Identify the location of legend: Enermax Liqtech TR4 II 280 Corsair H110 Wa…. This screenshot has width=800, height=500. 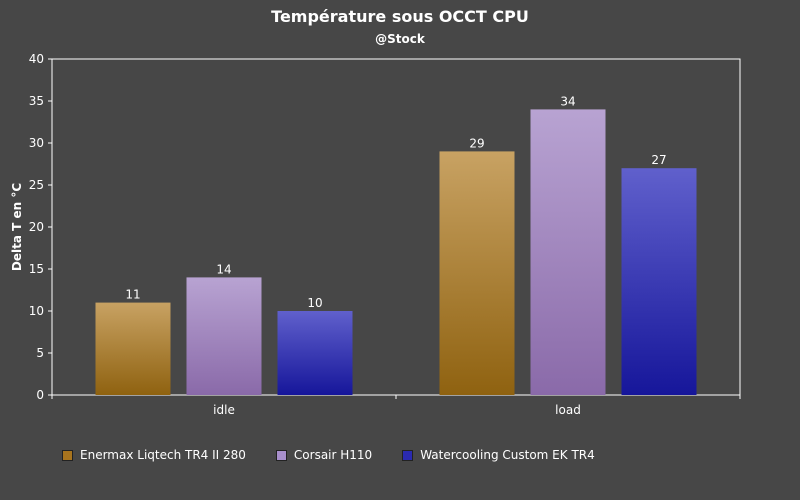
(328, 455).